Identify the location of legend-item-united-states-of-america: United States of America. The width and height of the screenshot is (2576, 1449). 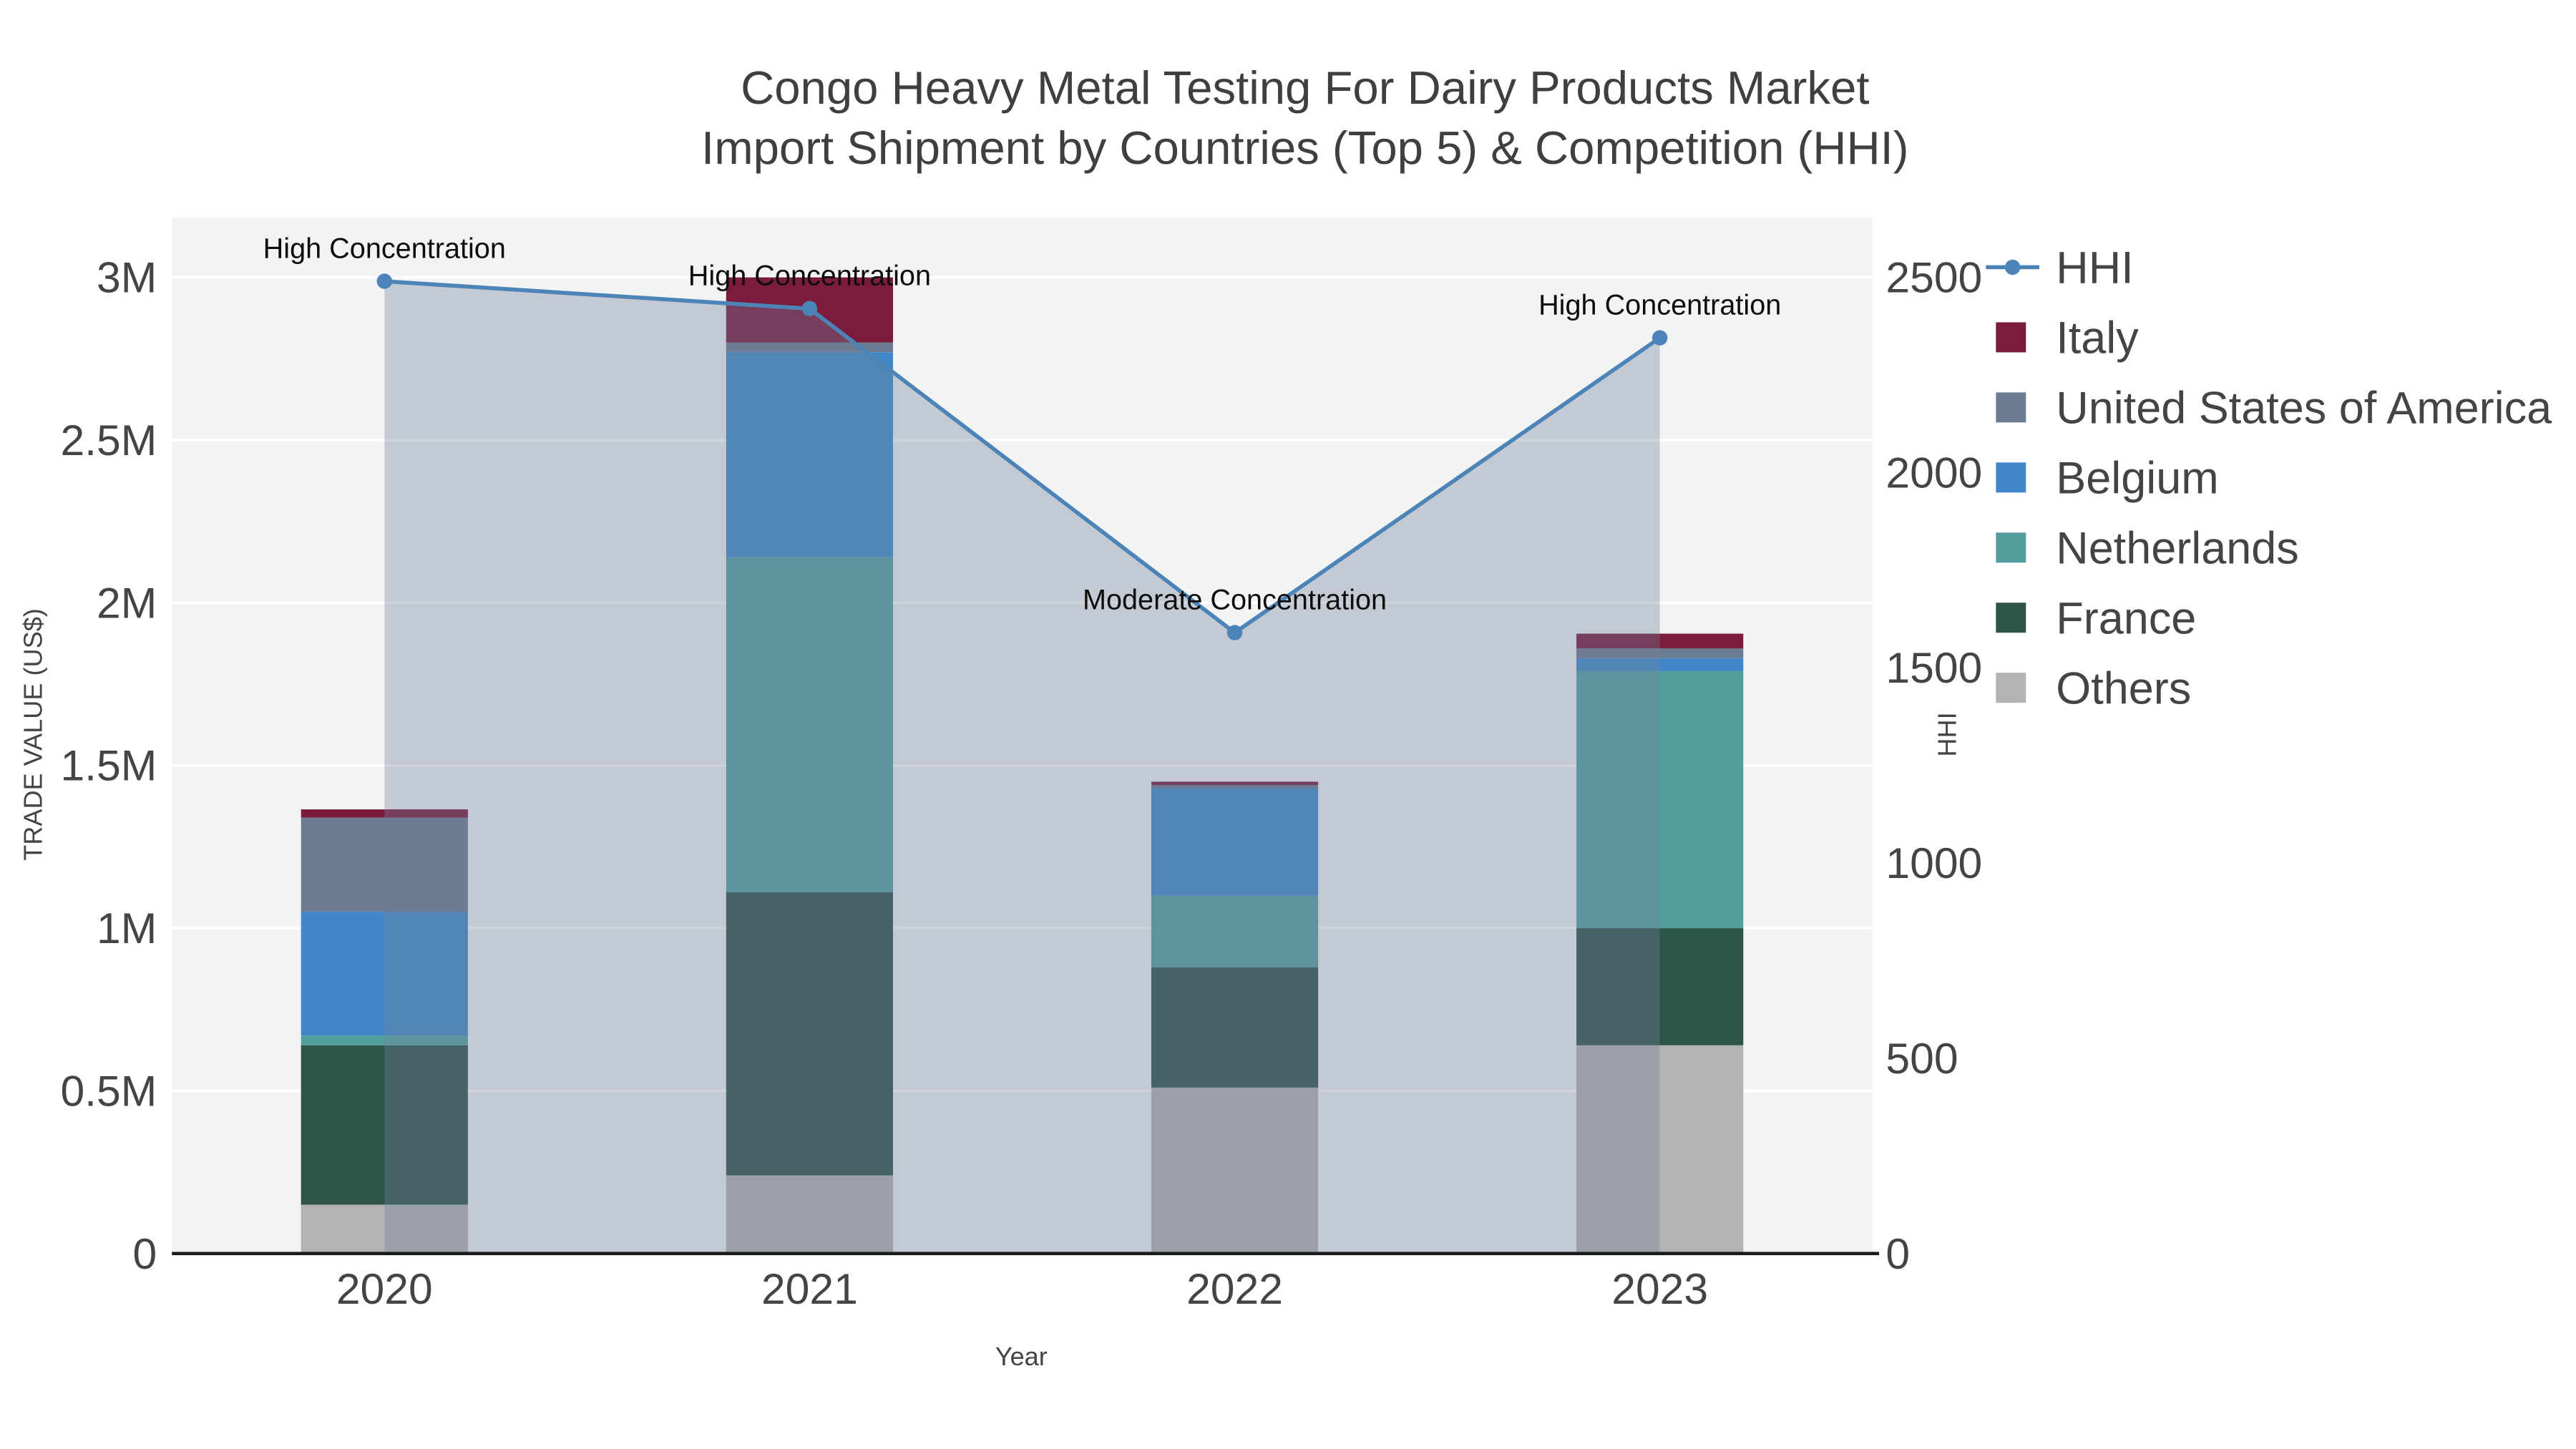
(2274, 409).